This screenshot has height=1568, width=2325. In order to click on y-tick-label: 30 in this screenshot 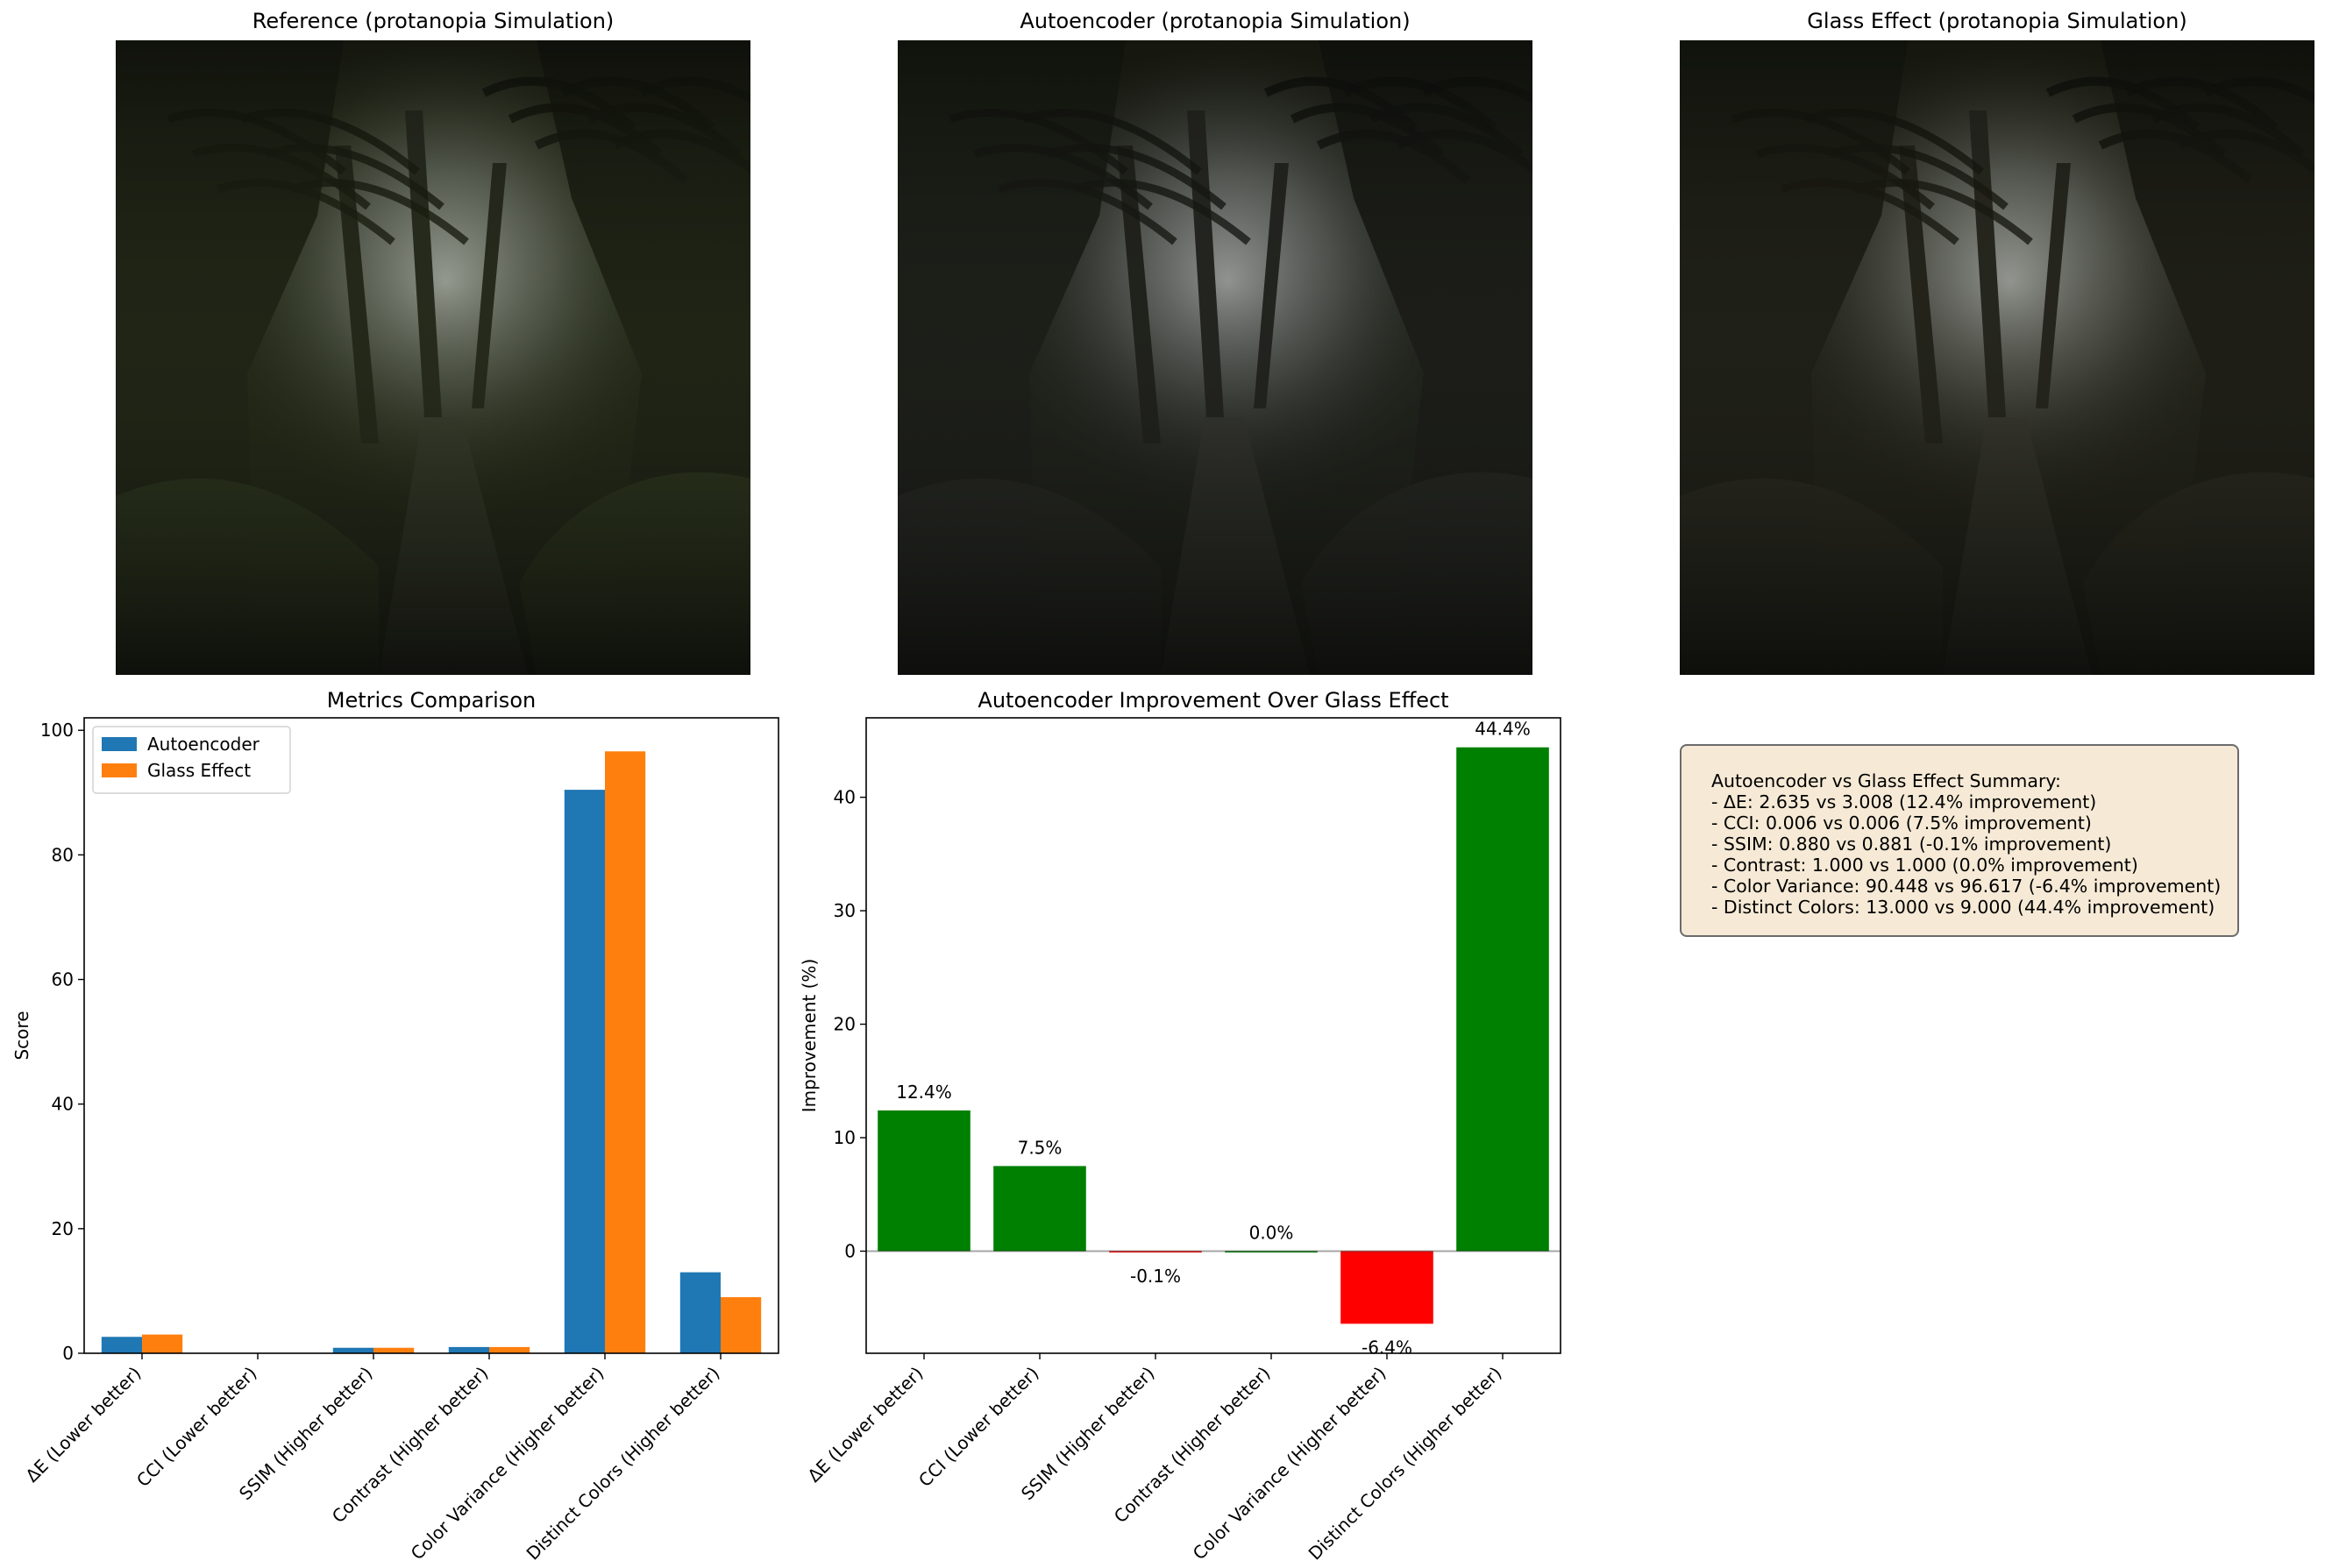, I will do `click(845, 910)`.